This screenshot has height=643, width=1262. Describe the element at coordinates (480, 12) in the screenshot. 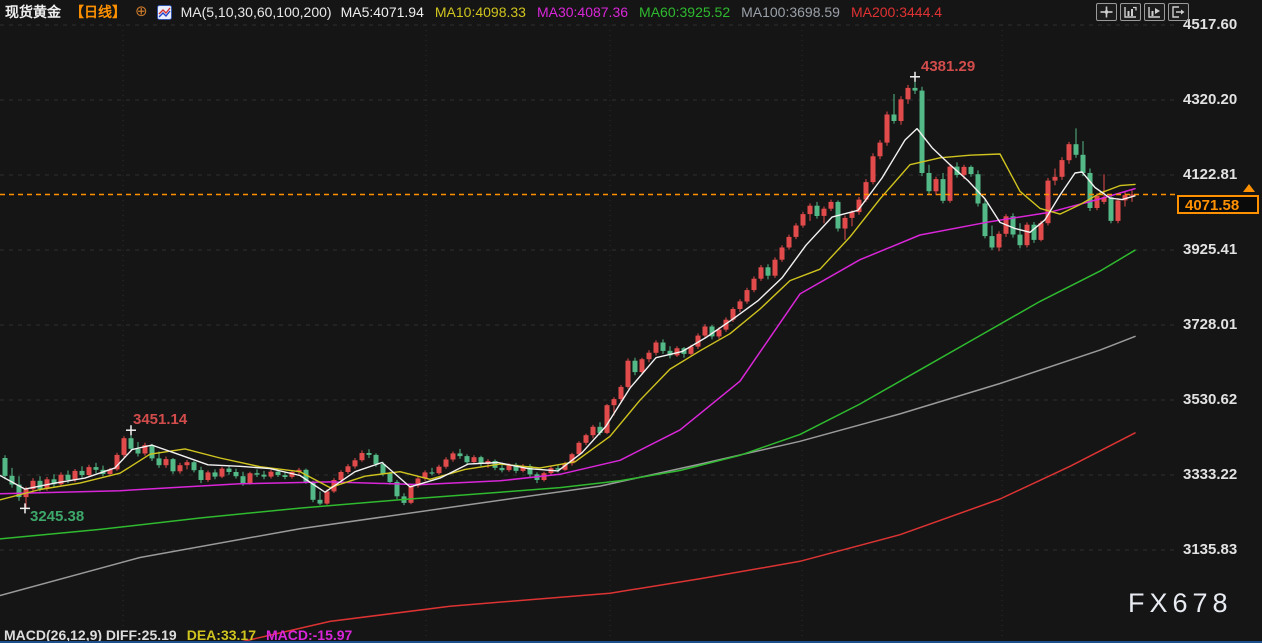

I see `ma-value-1: MA10:4098.33` at that location.